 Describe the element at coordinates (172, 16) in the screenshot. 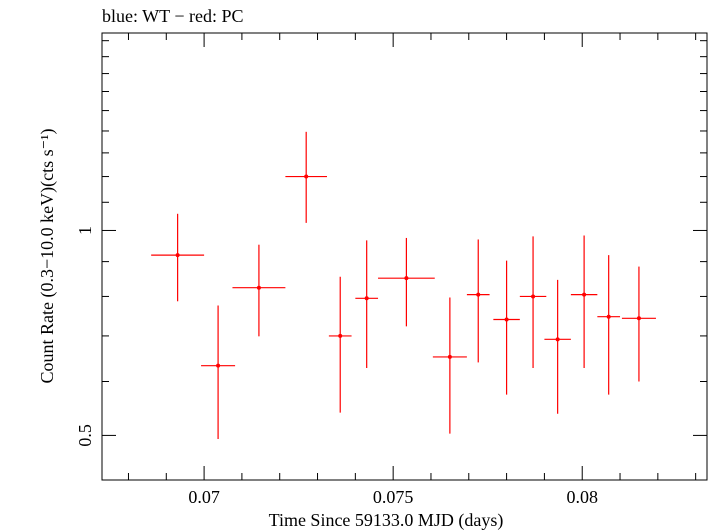

I see `chart-title: blue: WT − red: PC` at that location.